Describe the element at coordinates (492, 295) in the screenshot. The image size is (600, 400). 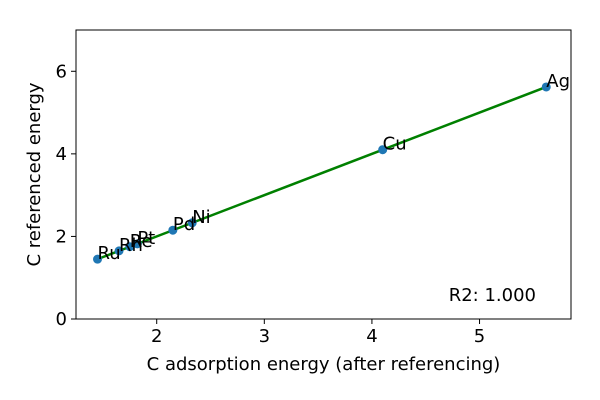
I see `annotation-r2: R2: 1.000` at that location.